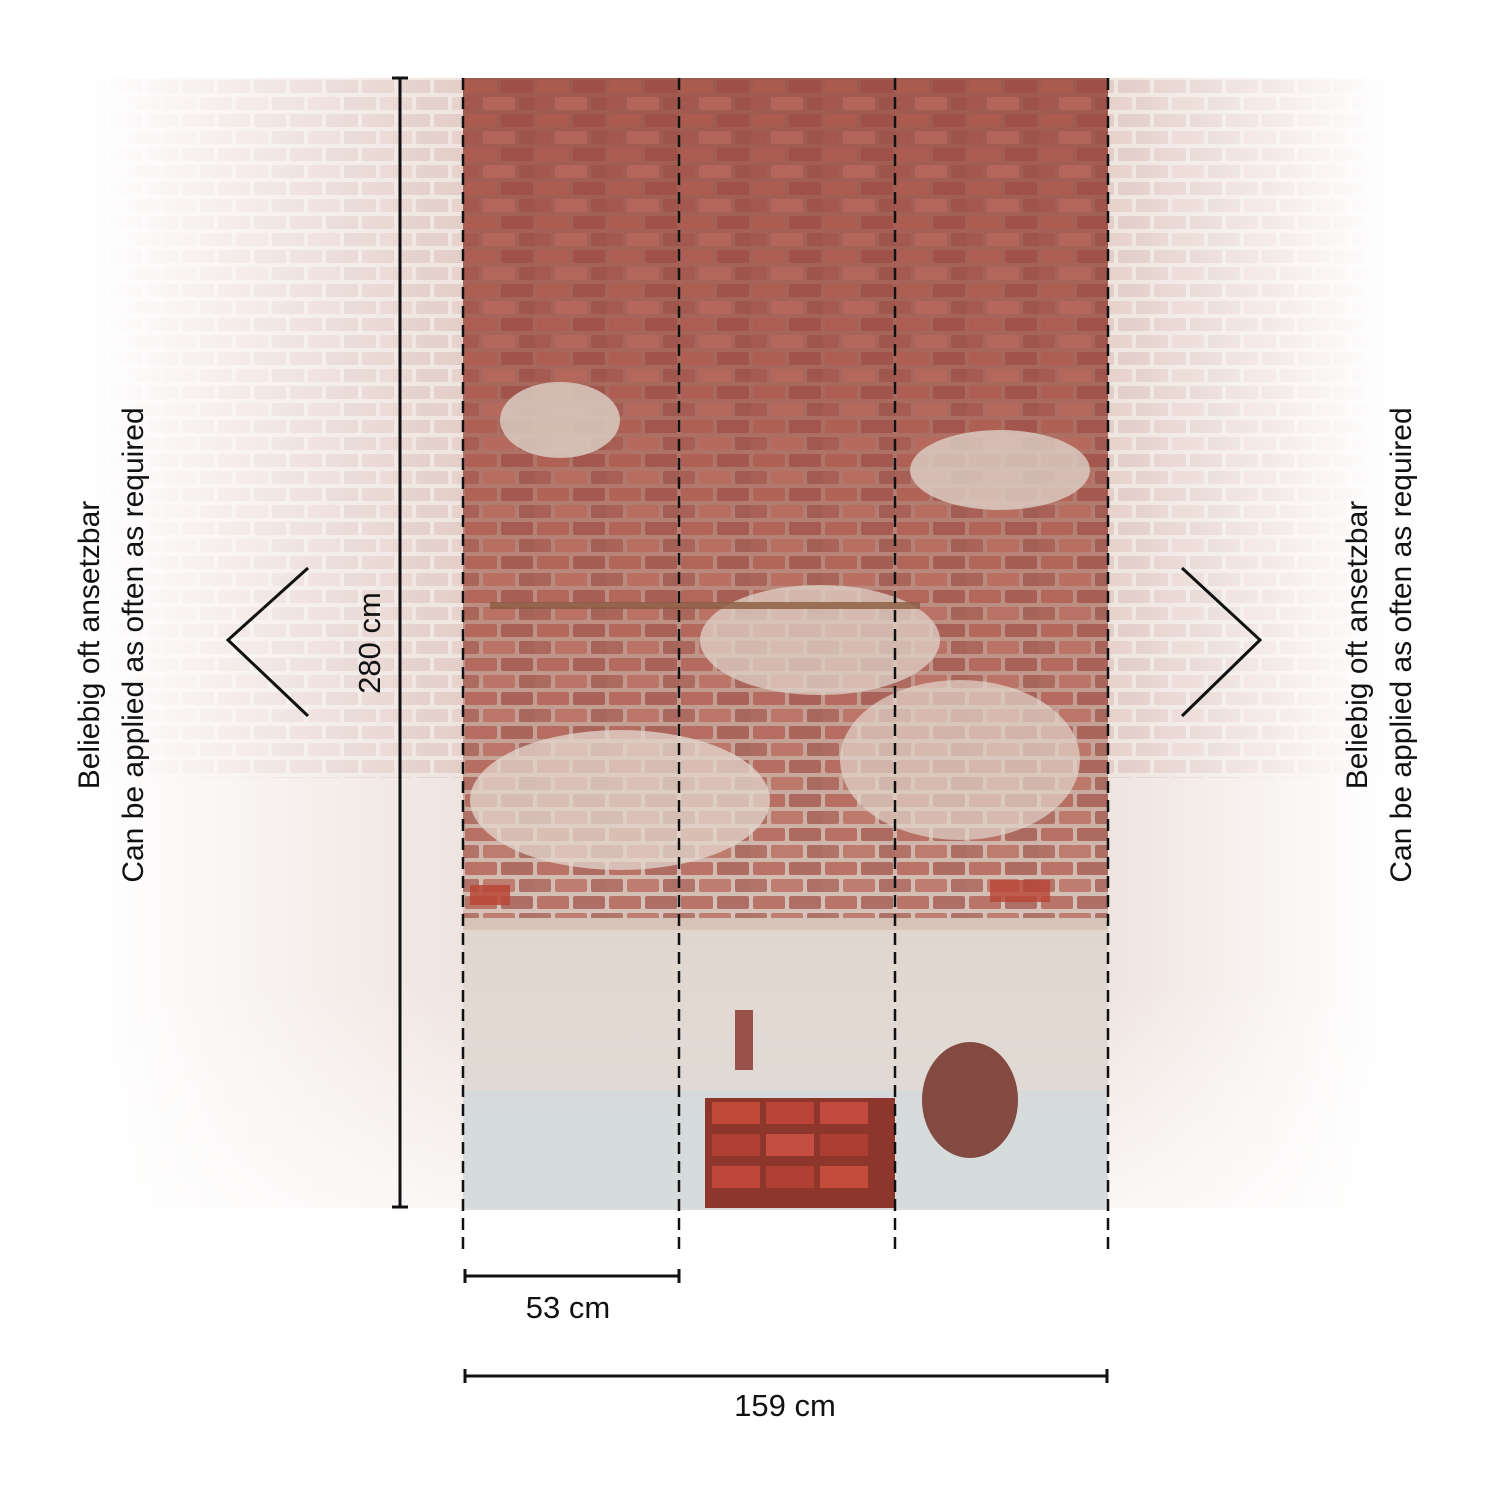 The image size is (1500, 1500). What do you see at coordinates (89, 645) in the screenshot?
I see `left-note-german: Beliebig oft ansetzbar` at bounding box center [89, 645].